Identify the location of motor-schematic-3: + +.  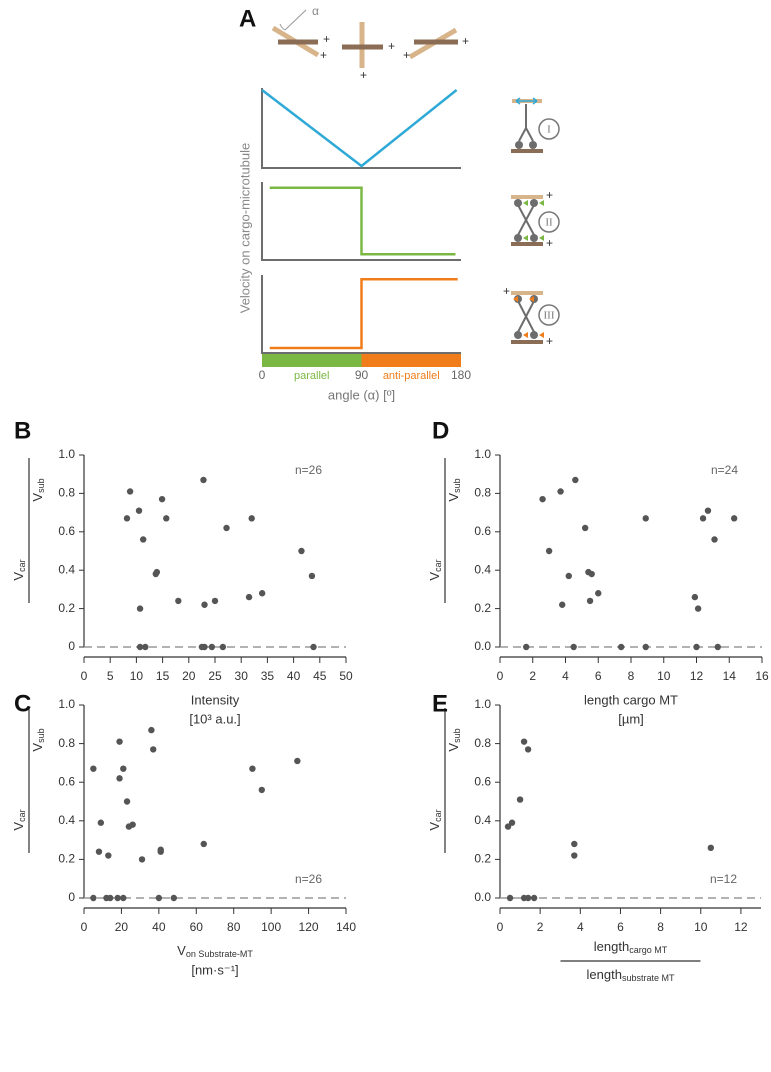
(528, 316).